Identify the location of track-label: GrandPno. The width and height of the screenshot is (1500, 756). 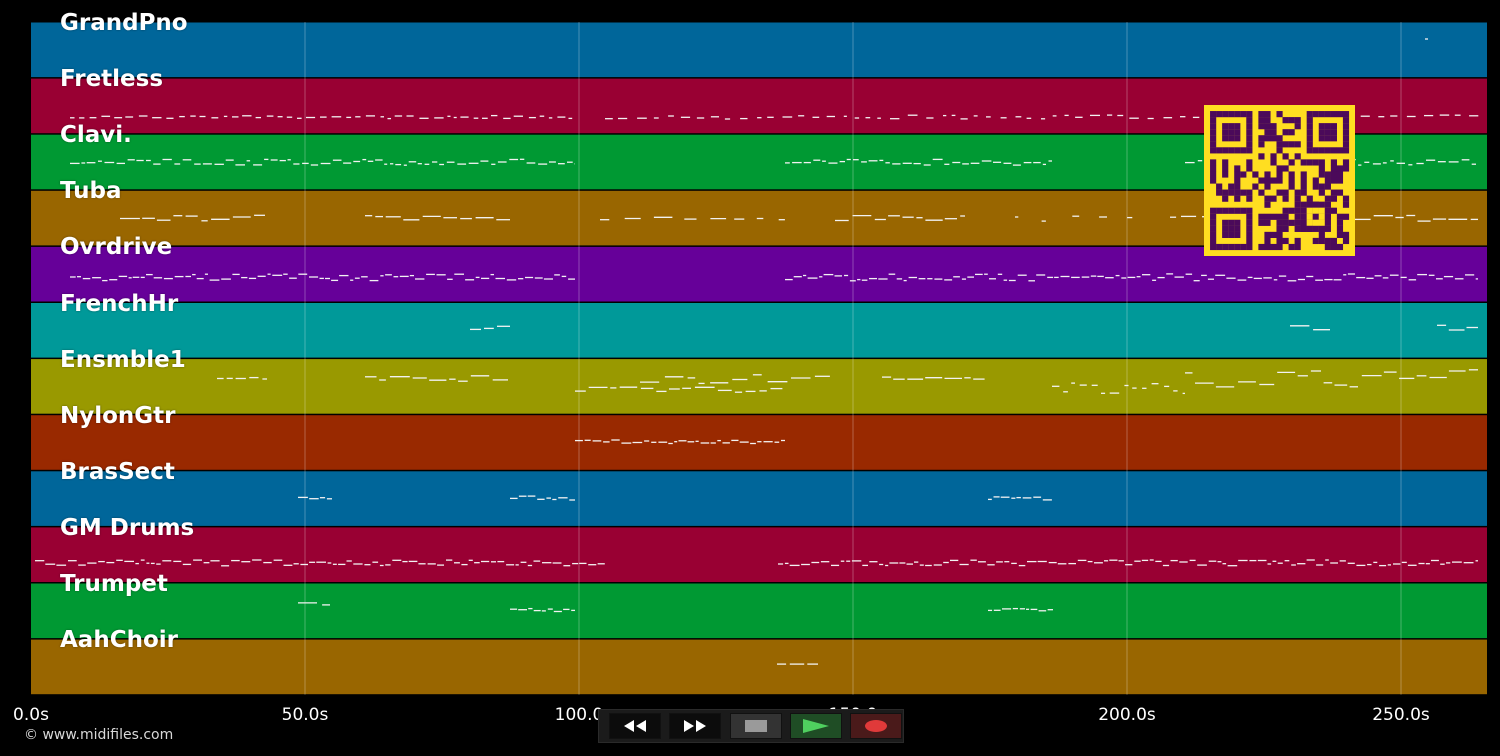
(124, 23).